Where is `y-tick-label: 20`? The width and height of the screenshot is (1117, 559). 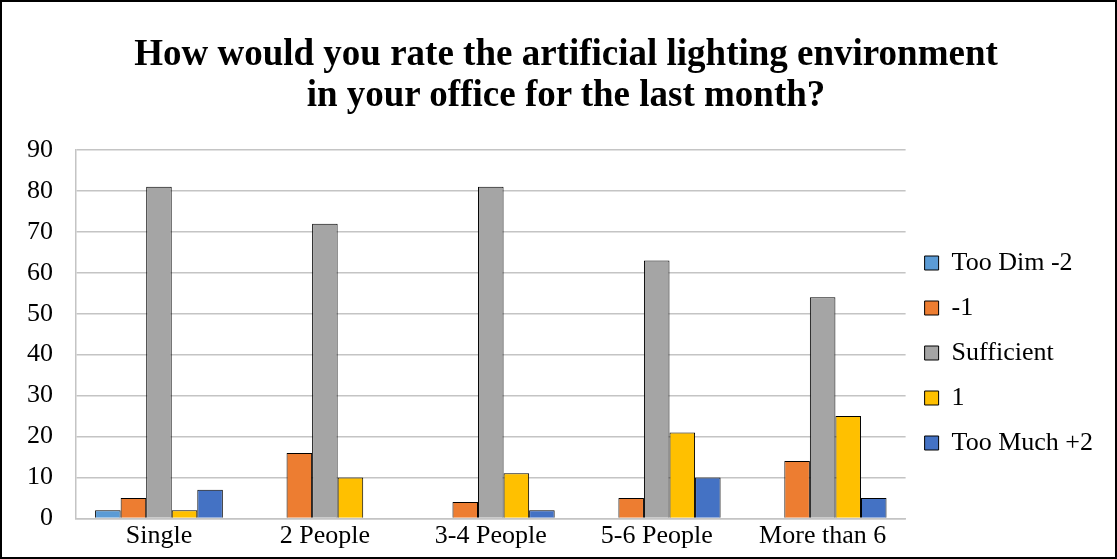 y-tick-label: 20 is located at coordinates (40, 435).